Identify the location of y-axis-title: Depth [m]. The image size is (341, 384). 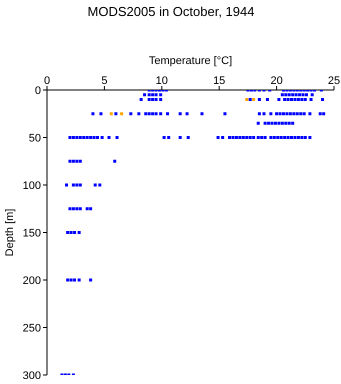
(10, 232).